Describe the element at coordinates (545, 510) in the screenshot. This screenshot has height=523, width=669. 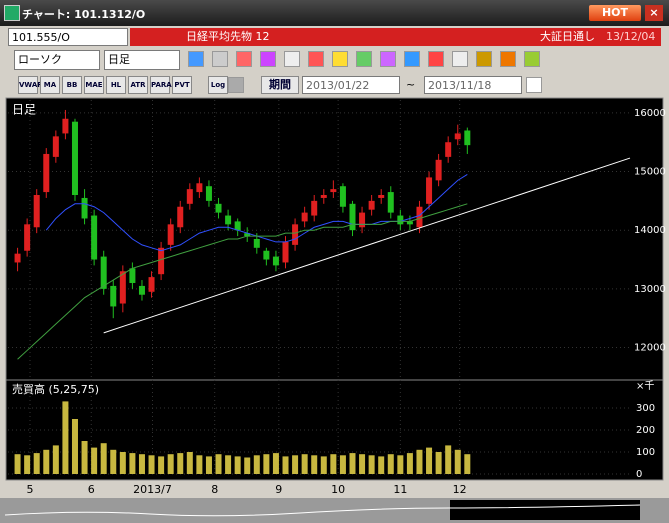
I see `overview-window` at that location.